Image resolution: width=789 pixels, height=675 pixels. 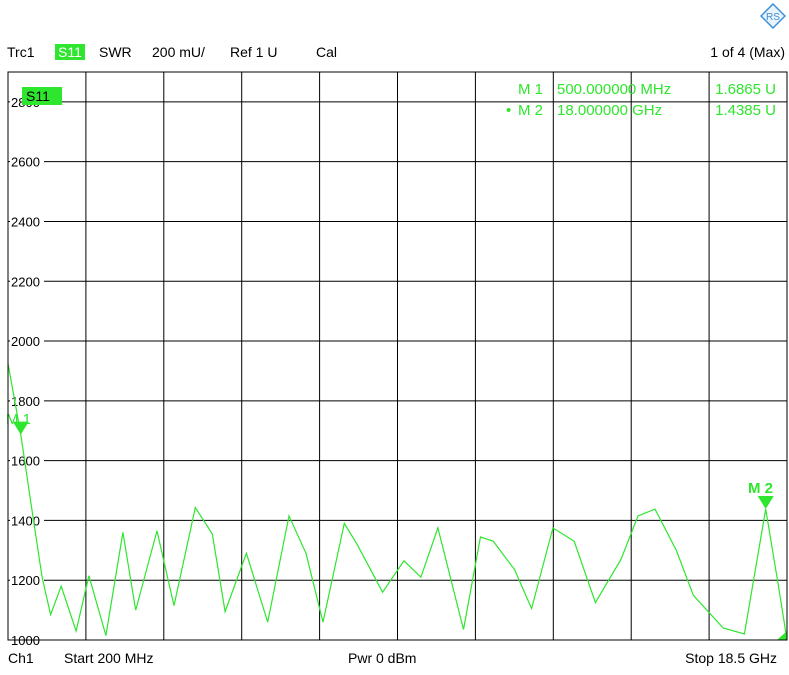 I want to click on header-cal: Cal, so click(x=327, y=52).